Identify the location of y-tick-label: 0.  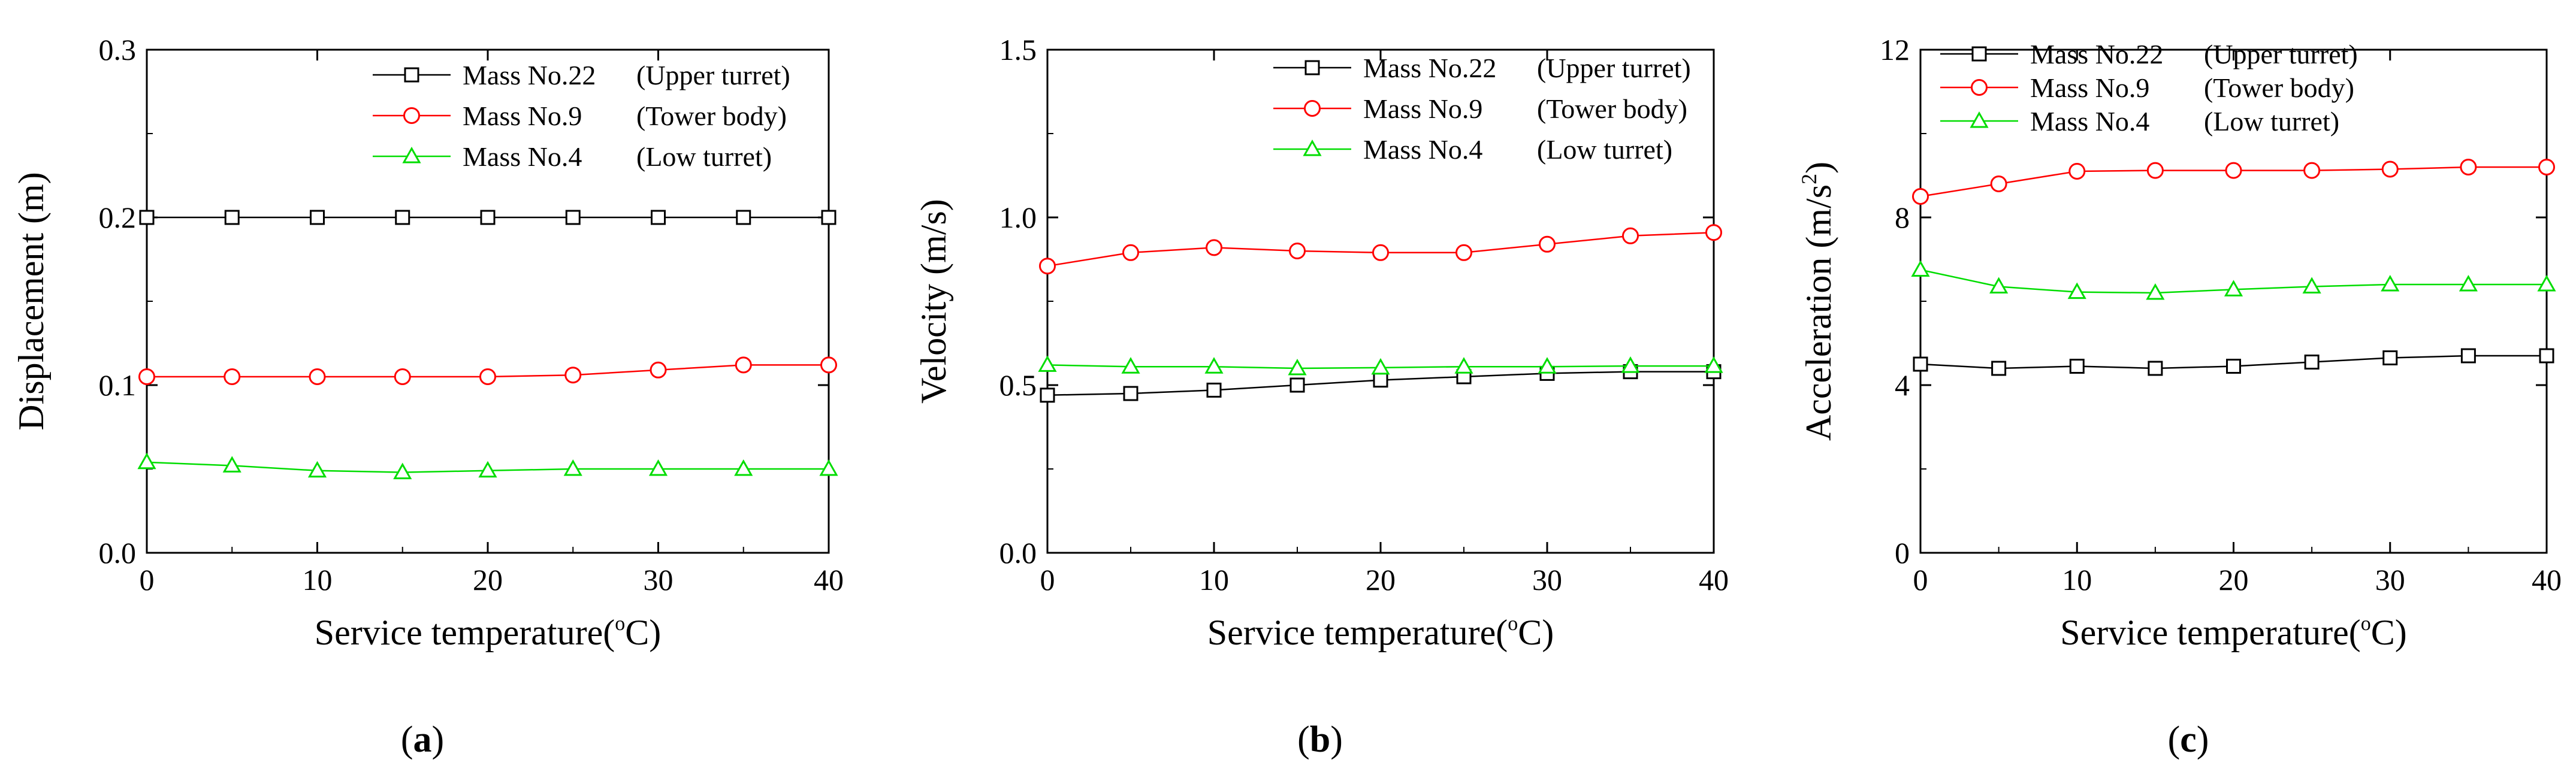
(1903, 553).